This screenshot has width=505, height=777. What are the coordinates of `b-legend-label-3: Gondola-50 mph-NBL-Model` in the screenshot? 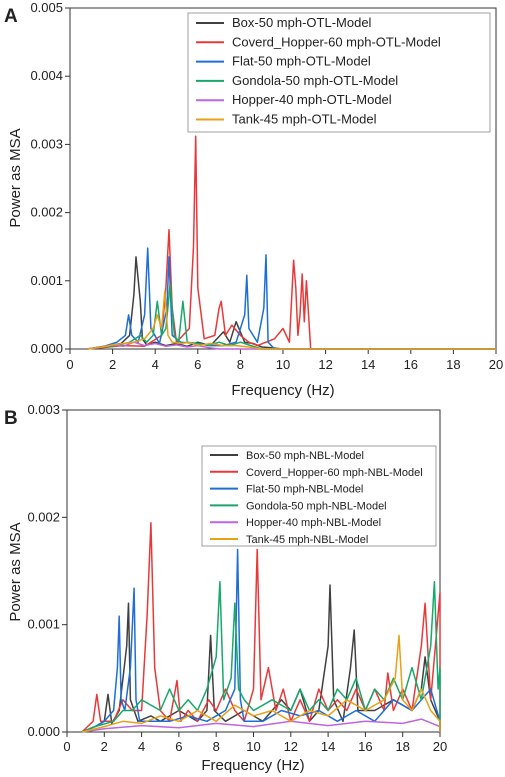 It's located at (316, 506).